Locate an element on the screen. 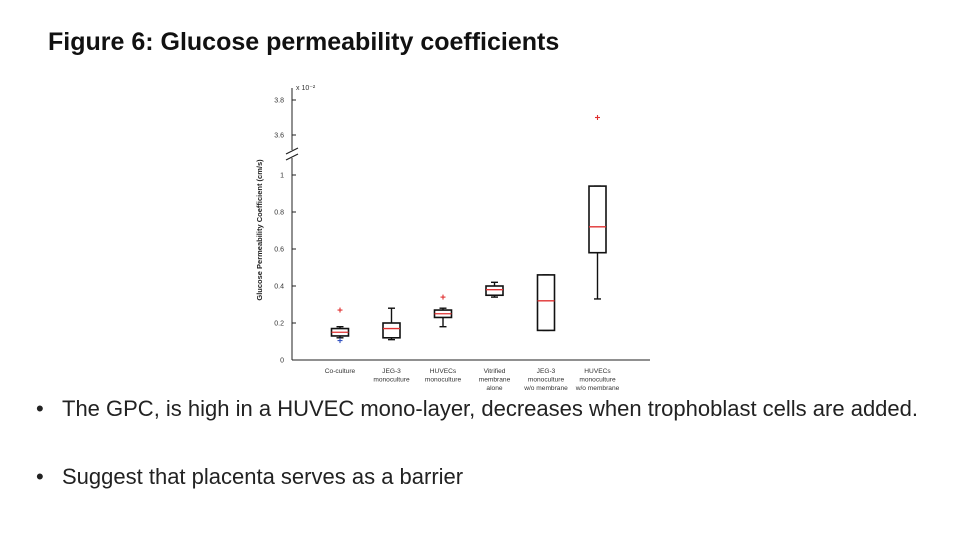 The width and height of the screenshot is (960, 540). y-tick-label: 0.4 is located at coordinates (279, 287).